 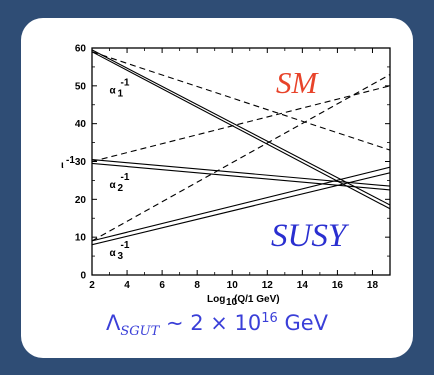 I want to click on x-tick-label: 18, so click(x=373, y=285).